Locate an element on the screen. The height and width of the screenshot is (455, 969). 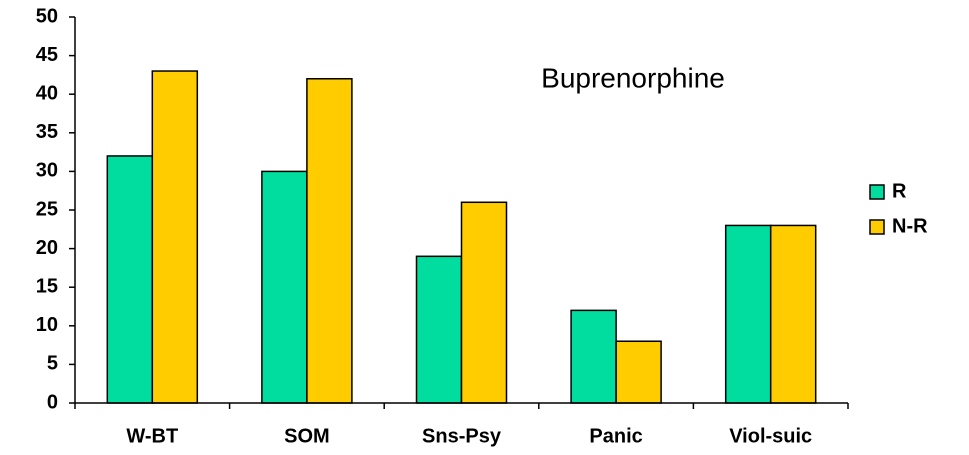
y-tick-label: 50 is located at coordinates (47, 16).